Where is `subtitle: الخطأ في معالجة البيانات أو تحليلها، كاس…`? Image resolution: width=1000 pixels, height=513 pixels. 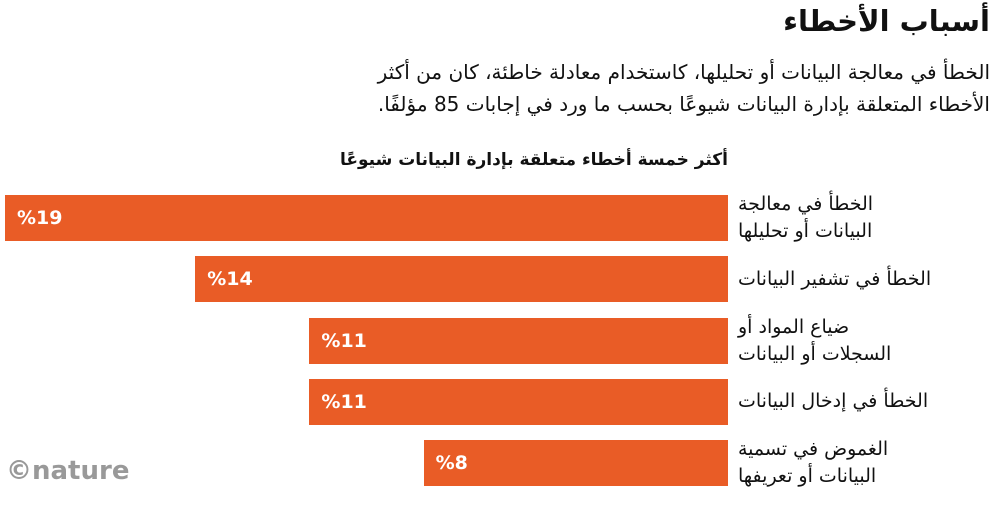
subtitle: الخطأ في معالجة البيانات أو تحليلها، كاس… is located at coordinates (683, 88).